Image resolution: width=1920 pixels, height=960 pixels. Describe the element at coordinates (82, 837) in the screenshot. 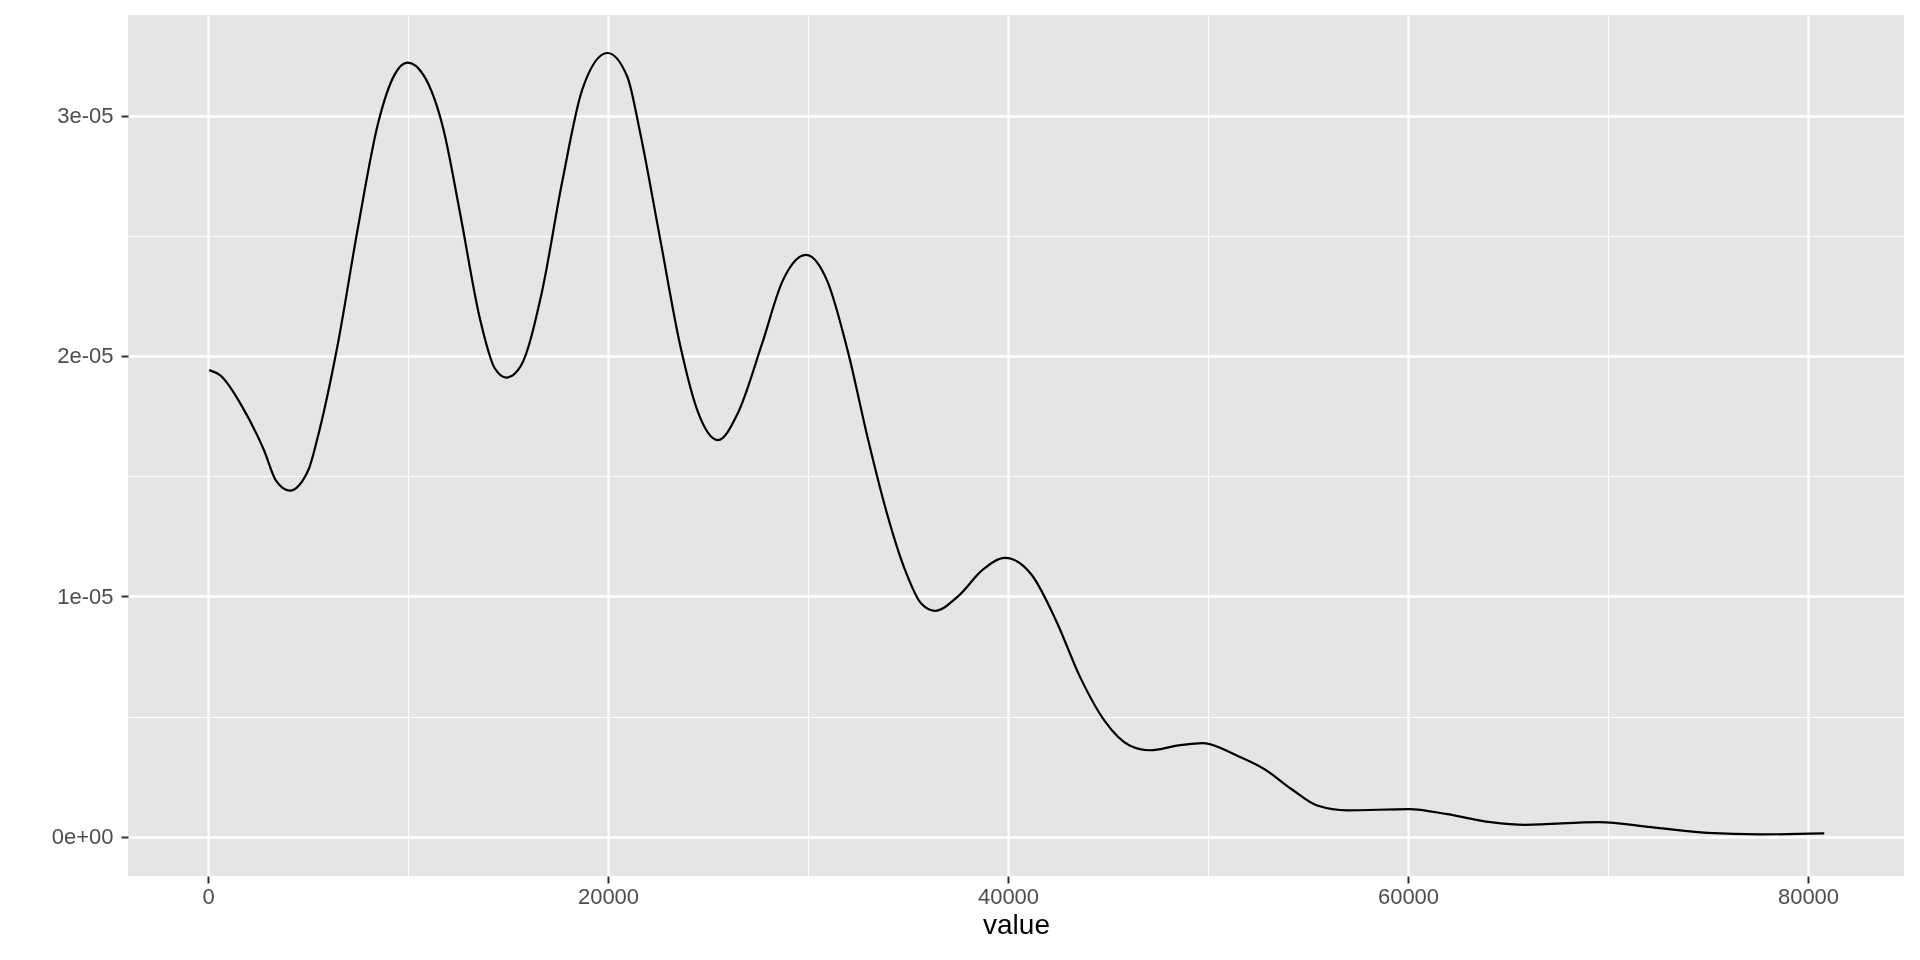

I see `y-tick-label: 0e+00` at that location.